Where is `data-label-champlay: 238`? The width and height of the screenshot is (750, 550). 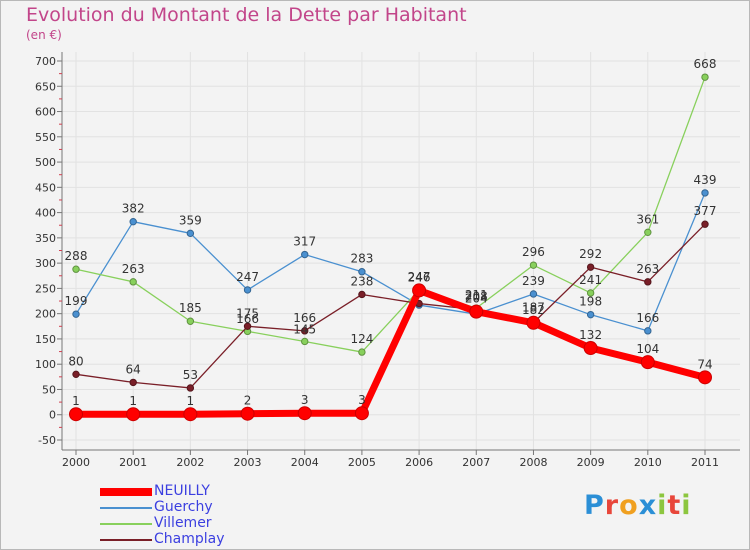
data-label-champlay: 238 is located at coordinates (361, 281).